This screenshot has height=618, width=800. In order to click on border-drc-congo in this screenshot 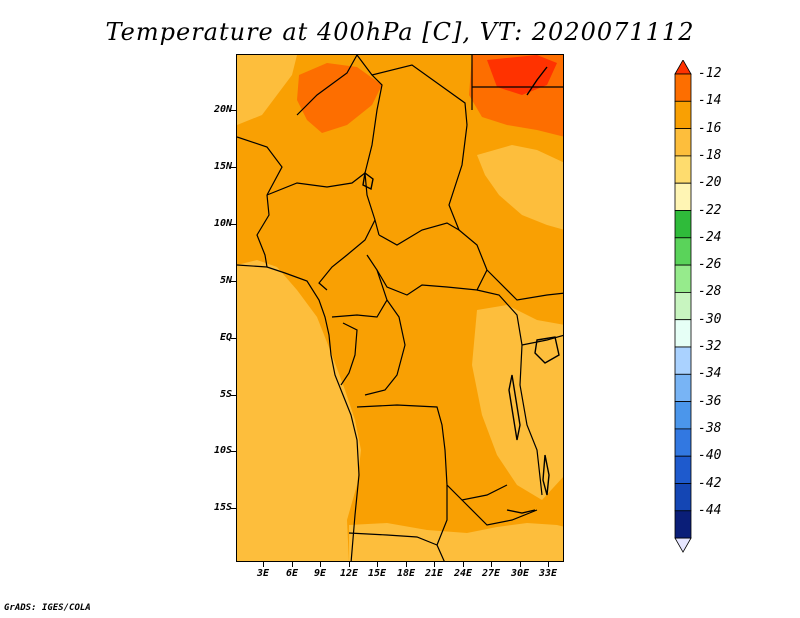, I will do `click(385, 347)`.